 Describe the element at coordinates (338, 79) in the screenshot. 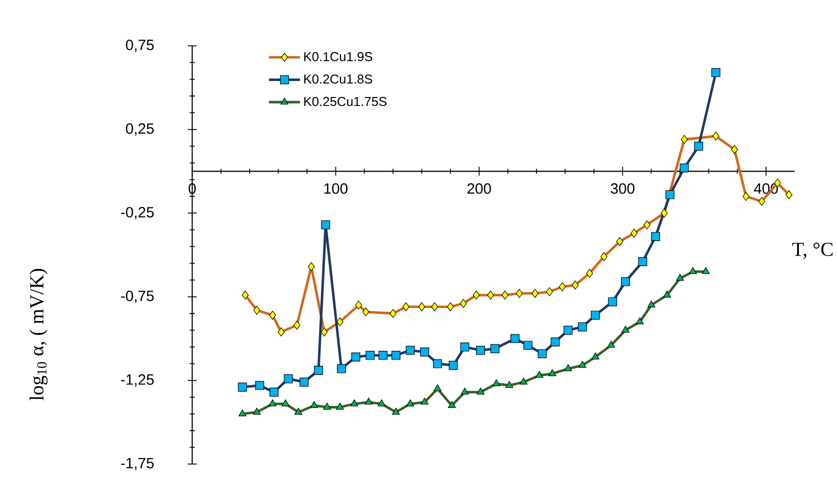

I see `legend-label: K0.2Cu1.8S` at that location.